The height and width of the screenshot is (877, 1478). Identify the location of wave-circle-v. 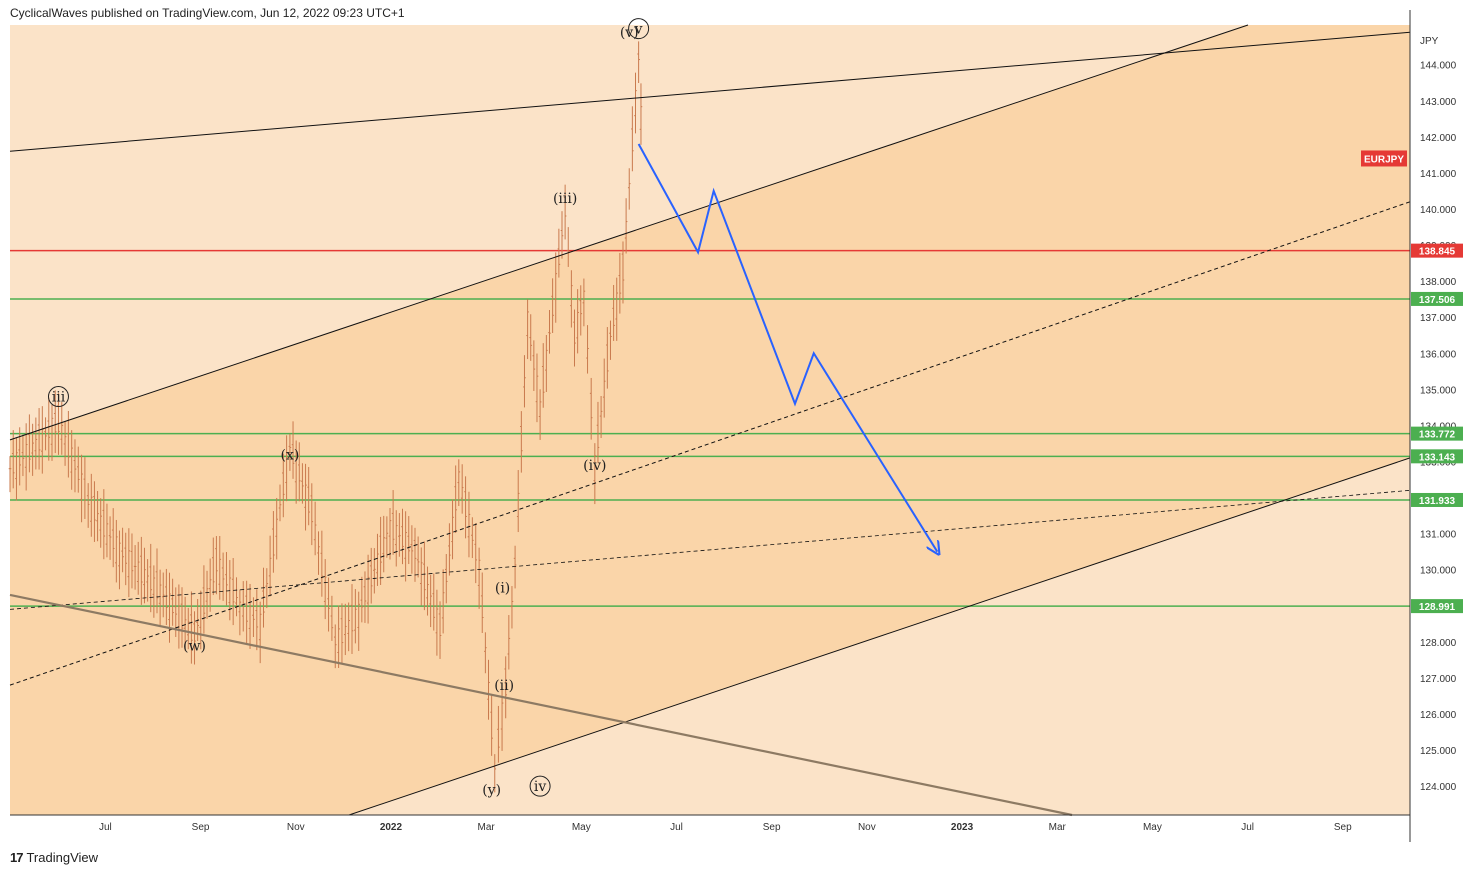
(639, 29).